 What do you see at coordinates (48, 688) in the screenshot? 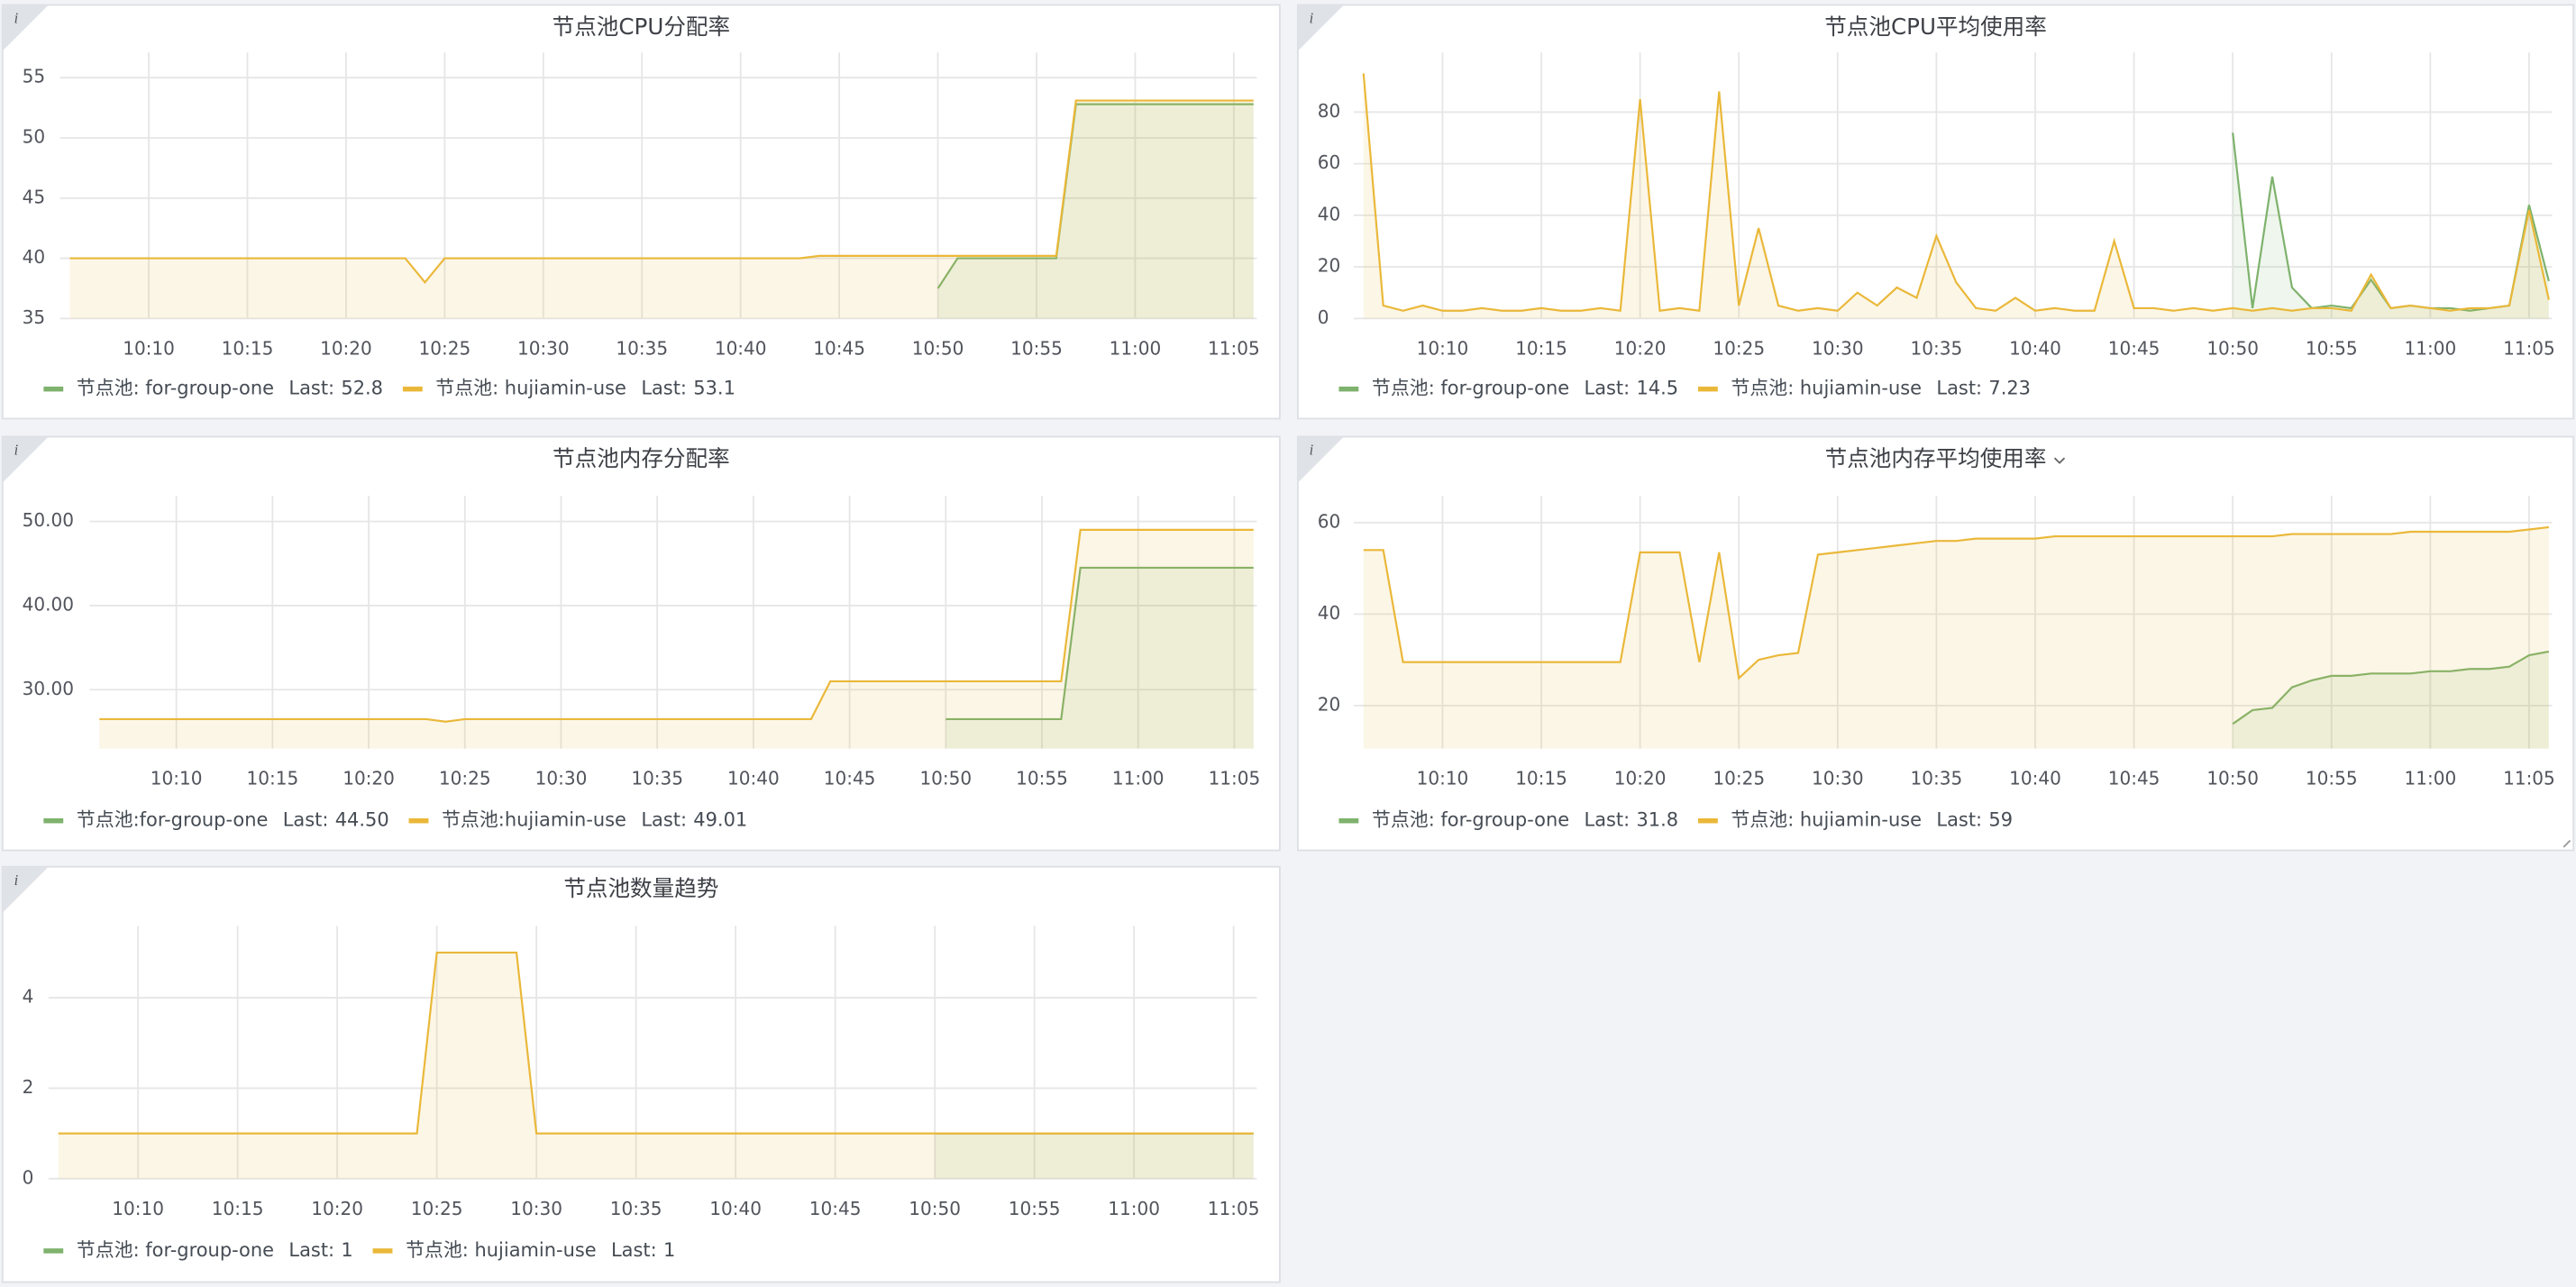
I see `y-tick-label: 30.00` at bounding box center [48, 688].